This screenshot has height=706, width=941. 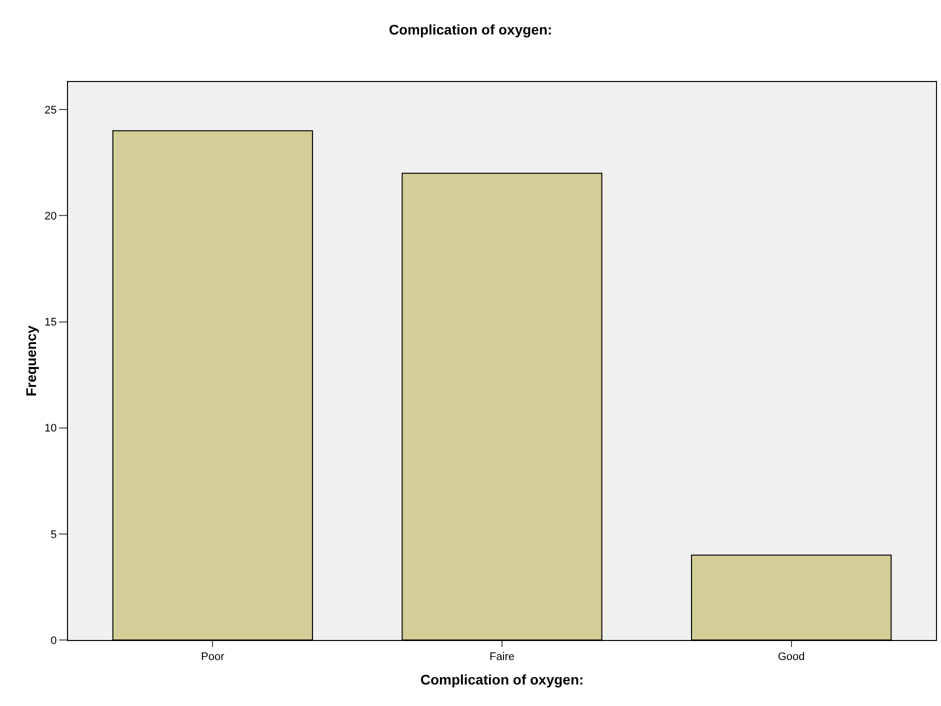 I want to click on chart-title: Complication of oxygen:, so click(x=470, y=30).